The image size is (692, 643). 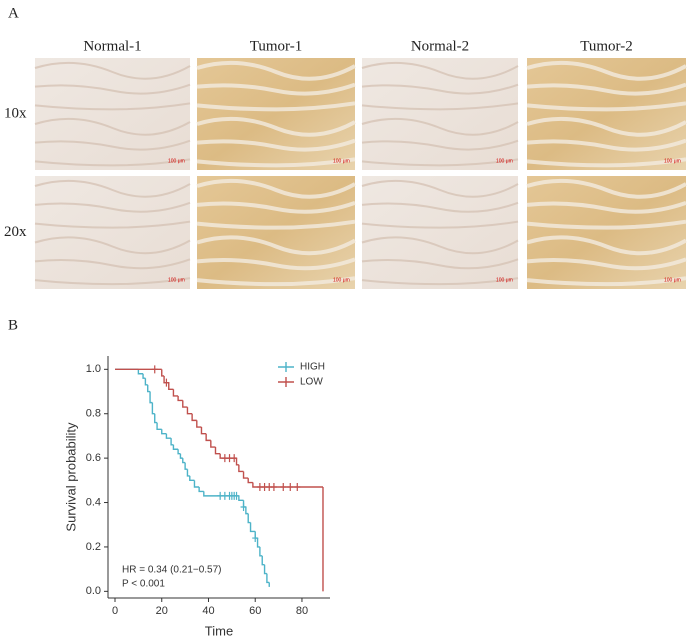 What do you see at coordinates (286, 382) in the screenshot?
I see `legend-key` at bounding box center [286, 382].